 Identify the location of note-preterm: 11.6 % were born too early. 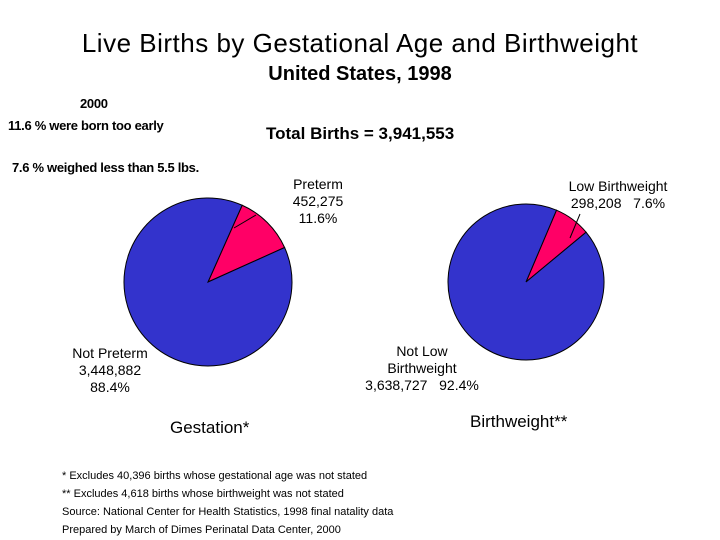
(86, 125).